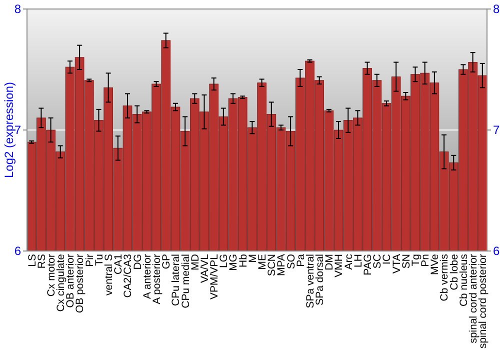  I want to click on x-tick-label: Cx motor, so click(51, 275).